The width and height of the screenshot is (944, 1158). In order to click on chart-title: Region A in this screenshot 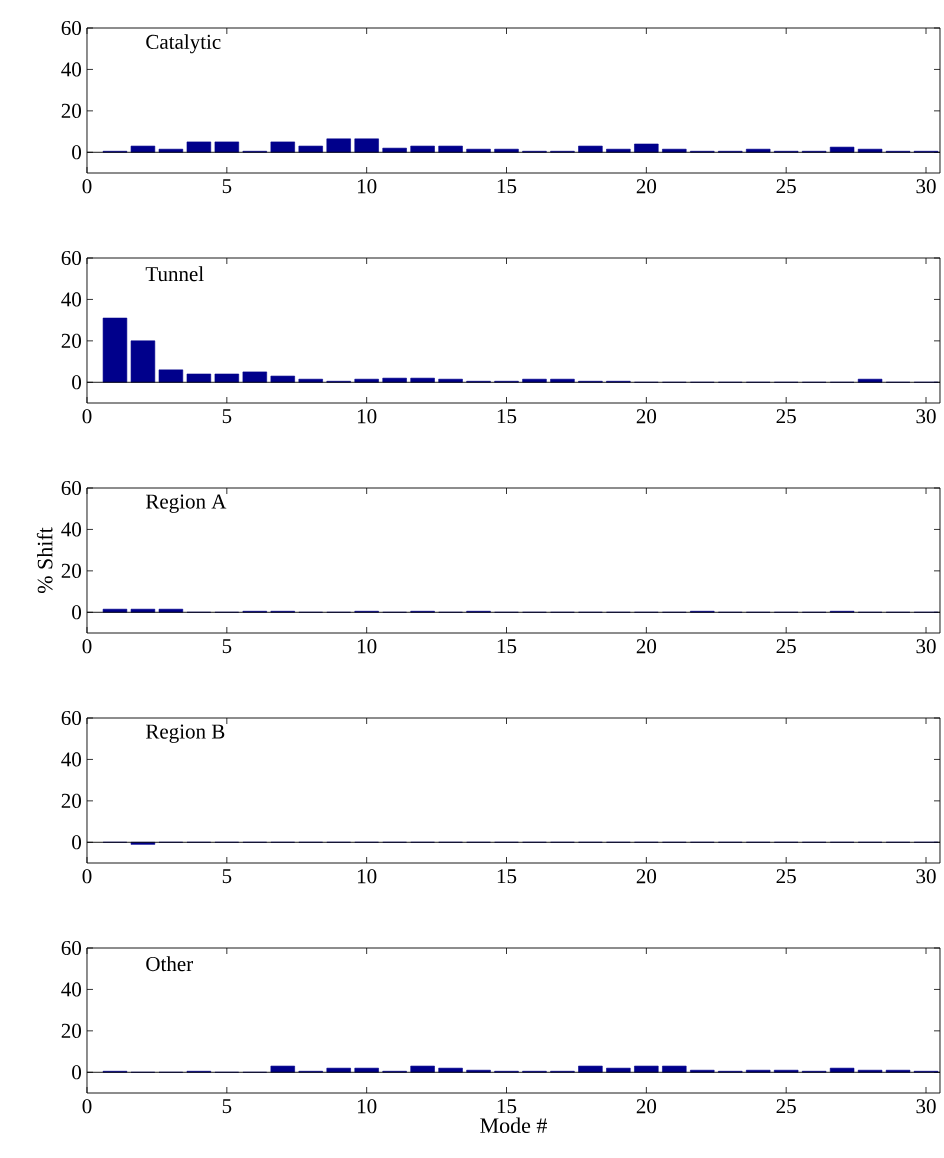, I will do `click(186, 503)`.